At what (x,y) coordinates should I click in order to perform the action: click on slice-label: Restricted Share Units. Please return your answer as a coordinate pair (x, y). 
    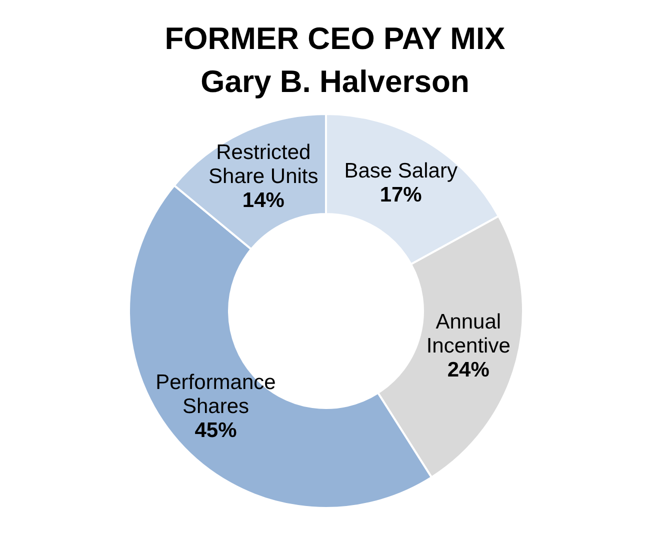
    Looking at the image, I should click on (263, 164).